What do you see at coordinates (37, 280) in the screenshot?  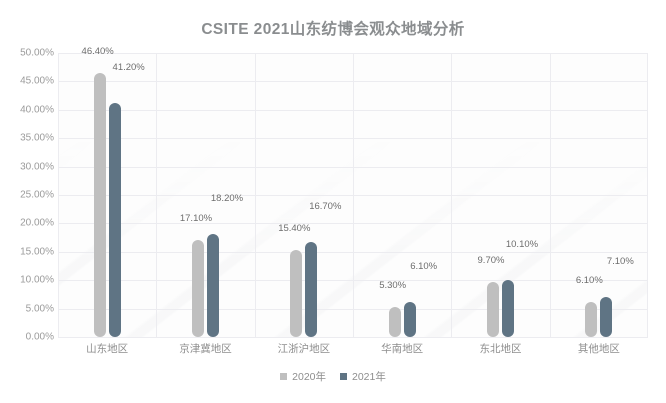 I see `y-axis-tick-label: 10.00%` at bounding box center [37, 280].